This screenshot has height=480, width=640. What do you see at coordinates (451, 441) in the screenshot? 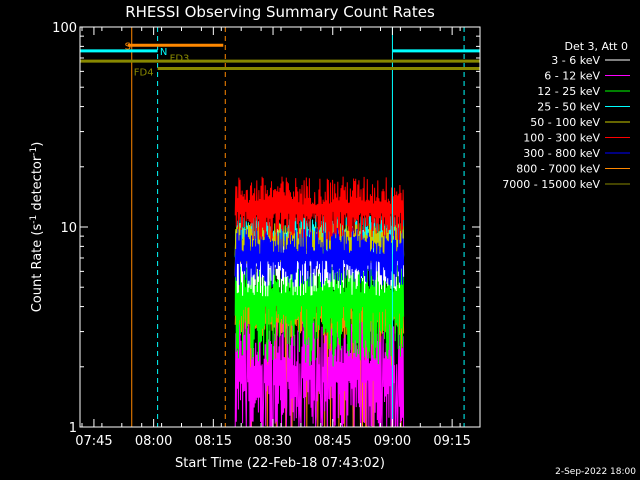
I see `x-tick-label-6: 09:15` at bounding box center [451, 441].